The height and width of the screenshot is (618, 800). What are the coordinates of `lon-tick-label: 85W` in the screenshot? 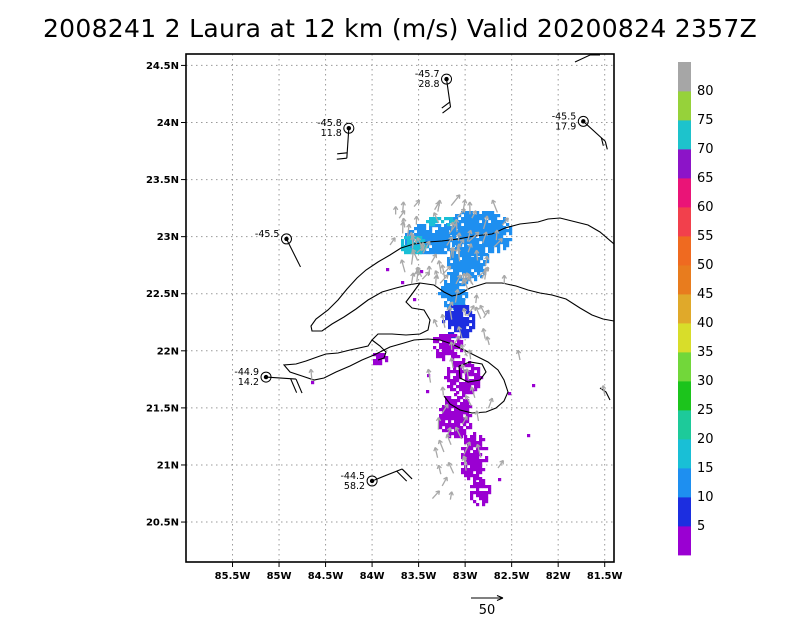 It's located at (279, 576).